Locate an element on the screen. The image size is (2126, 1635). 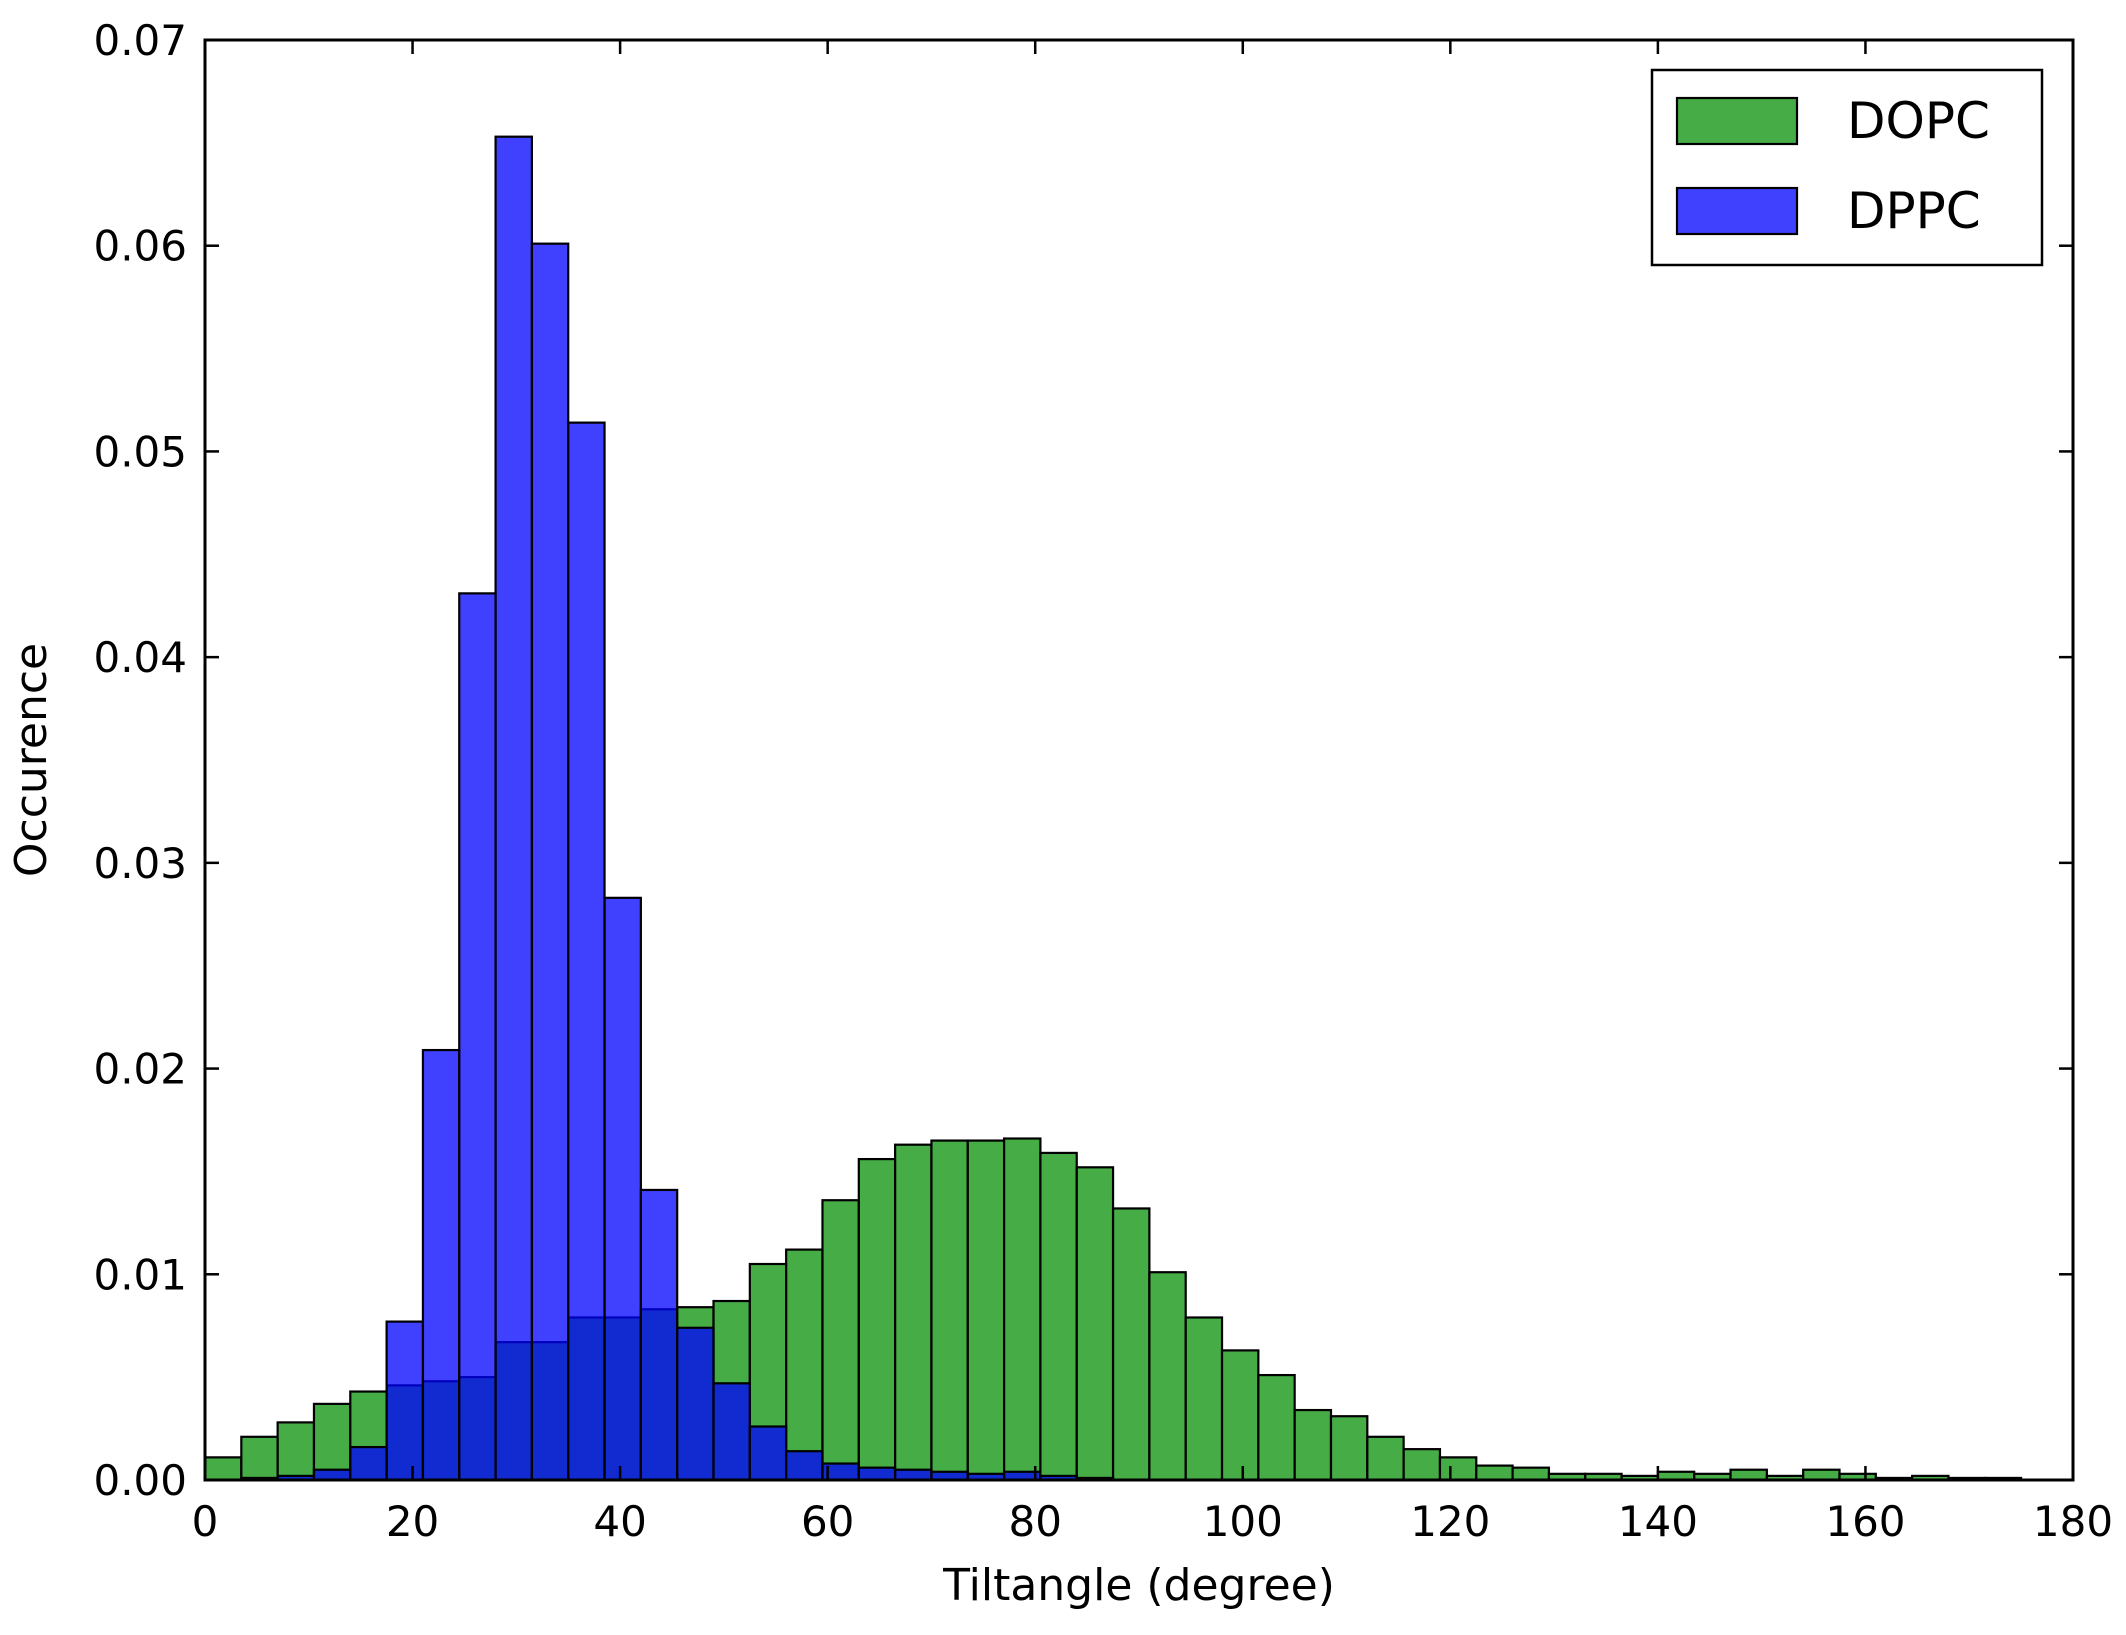
x-tick-label: 60 is located at coordinates (827, 1521).